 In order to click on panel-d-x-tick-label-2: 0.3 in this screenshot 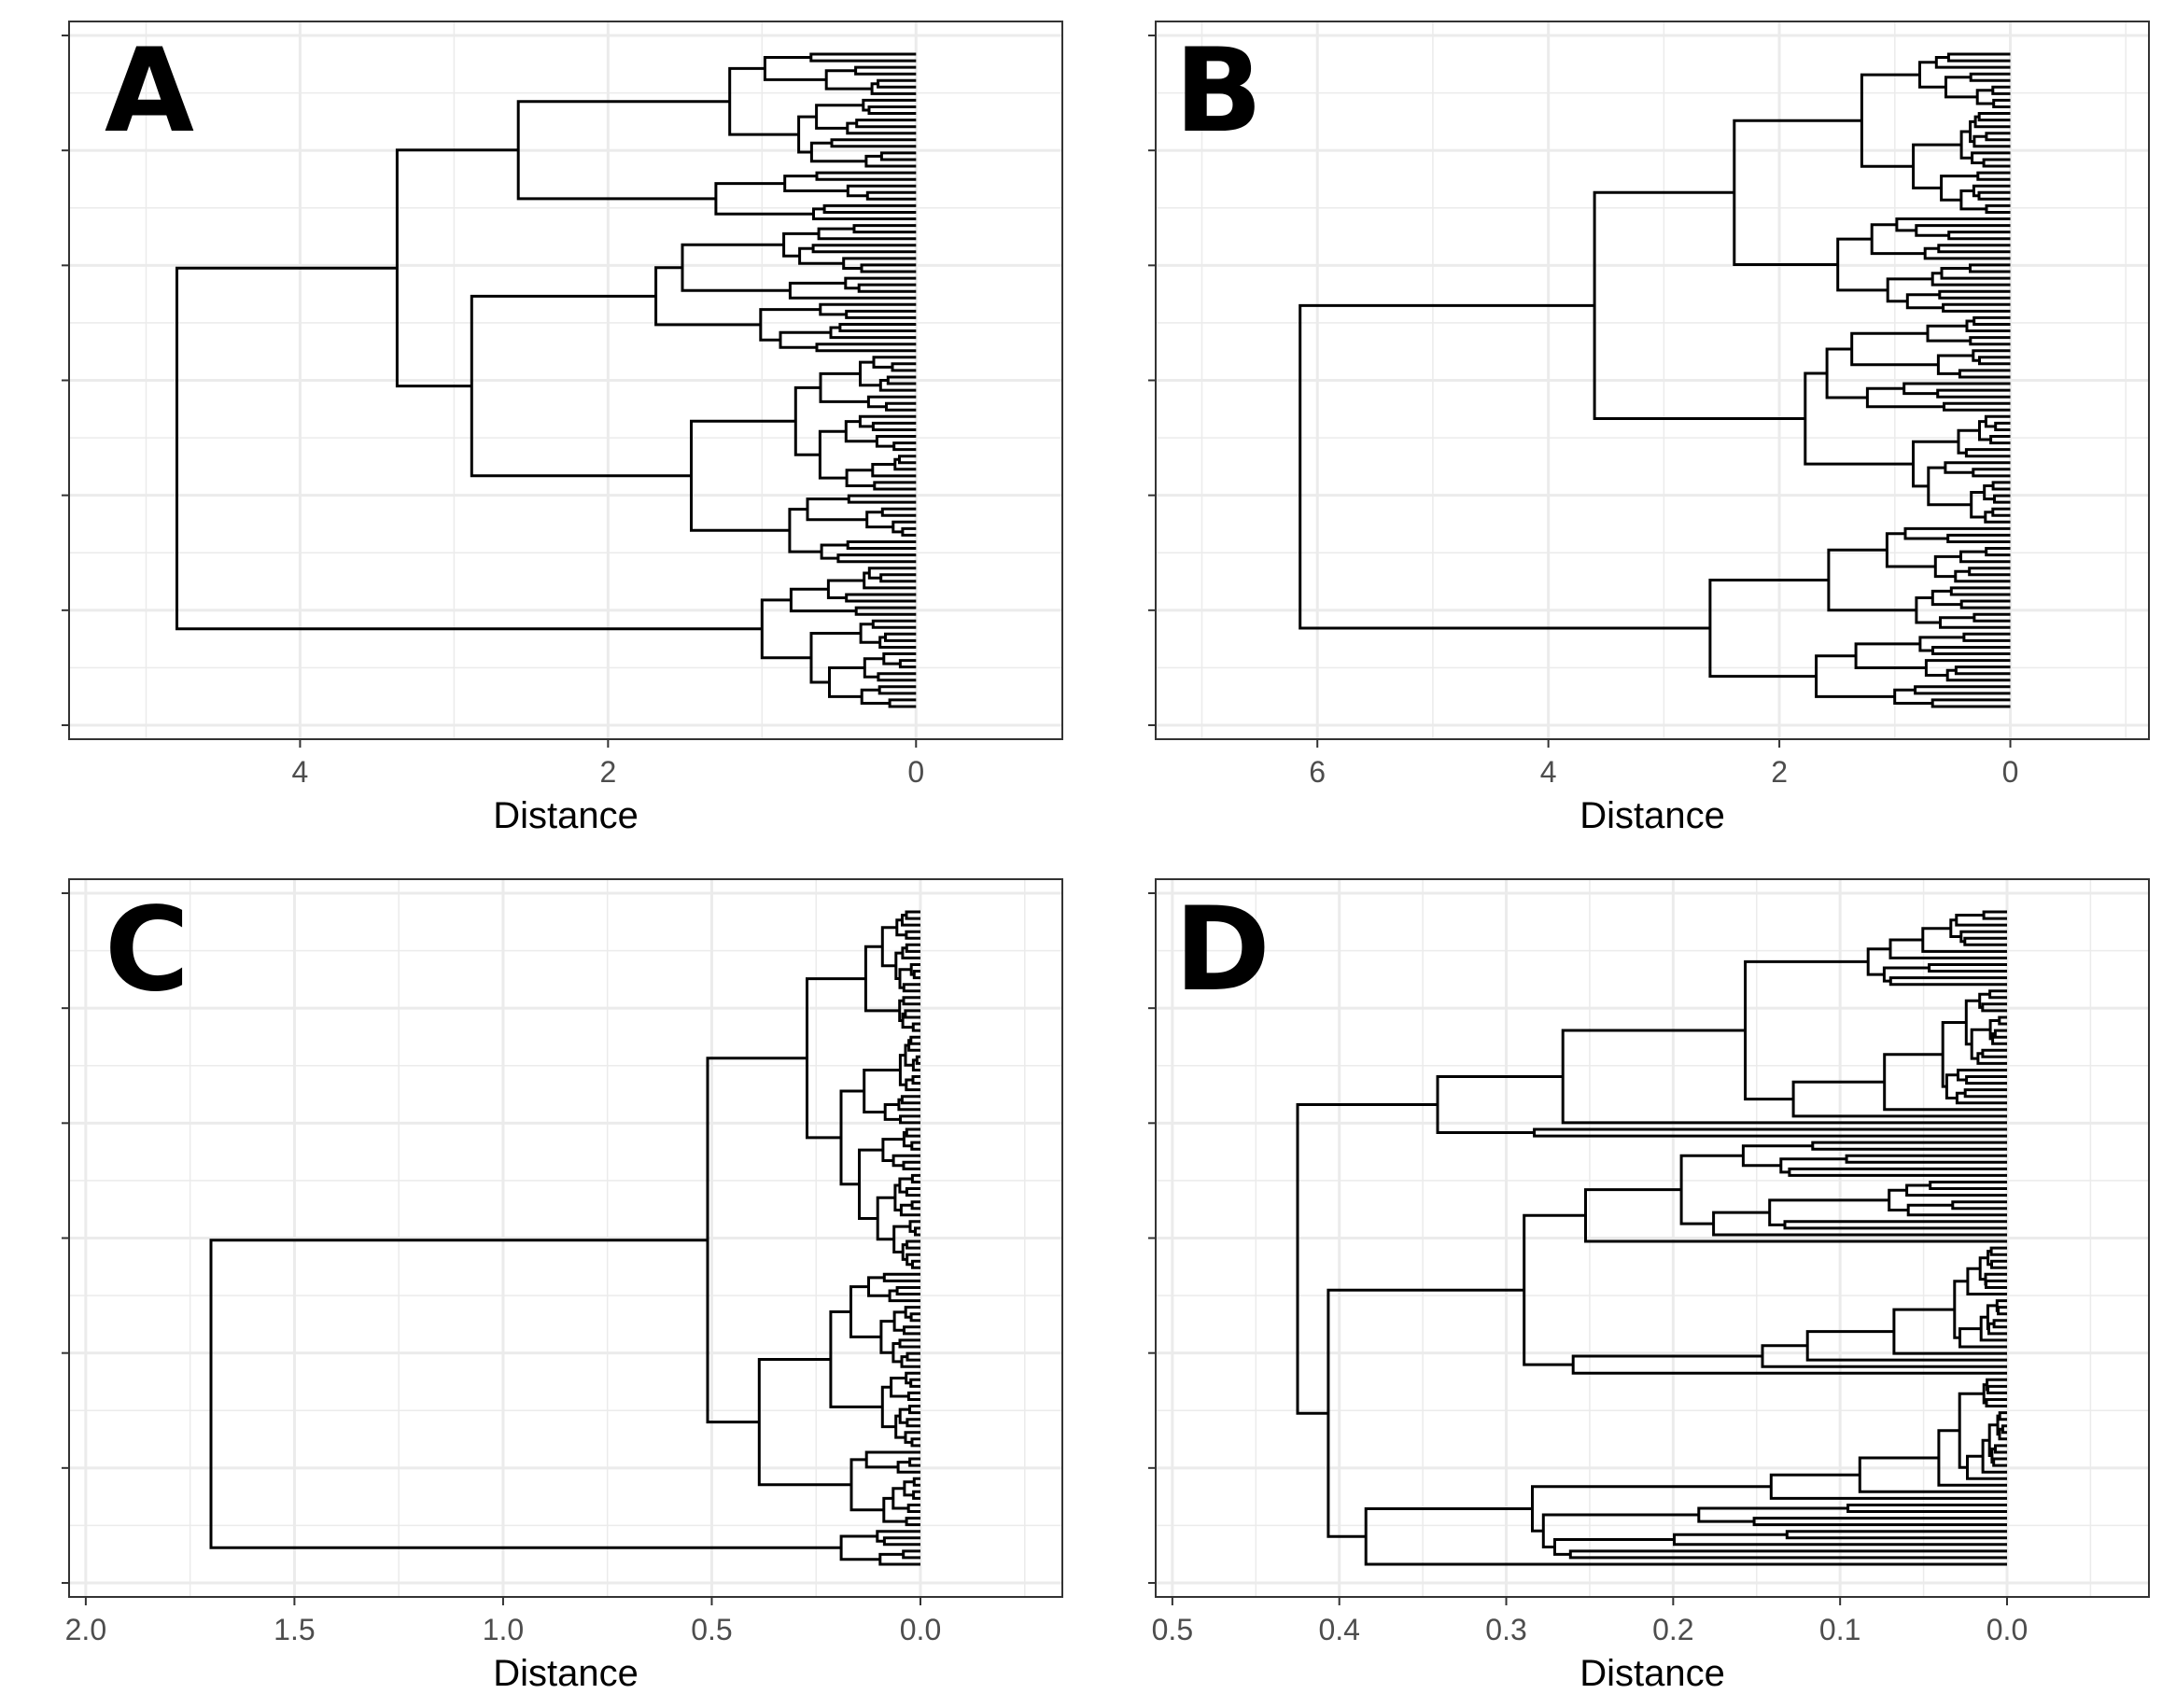, I will do `click(1505, 1629)`.